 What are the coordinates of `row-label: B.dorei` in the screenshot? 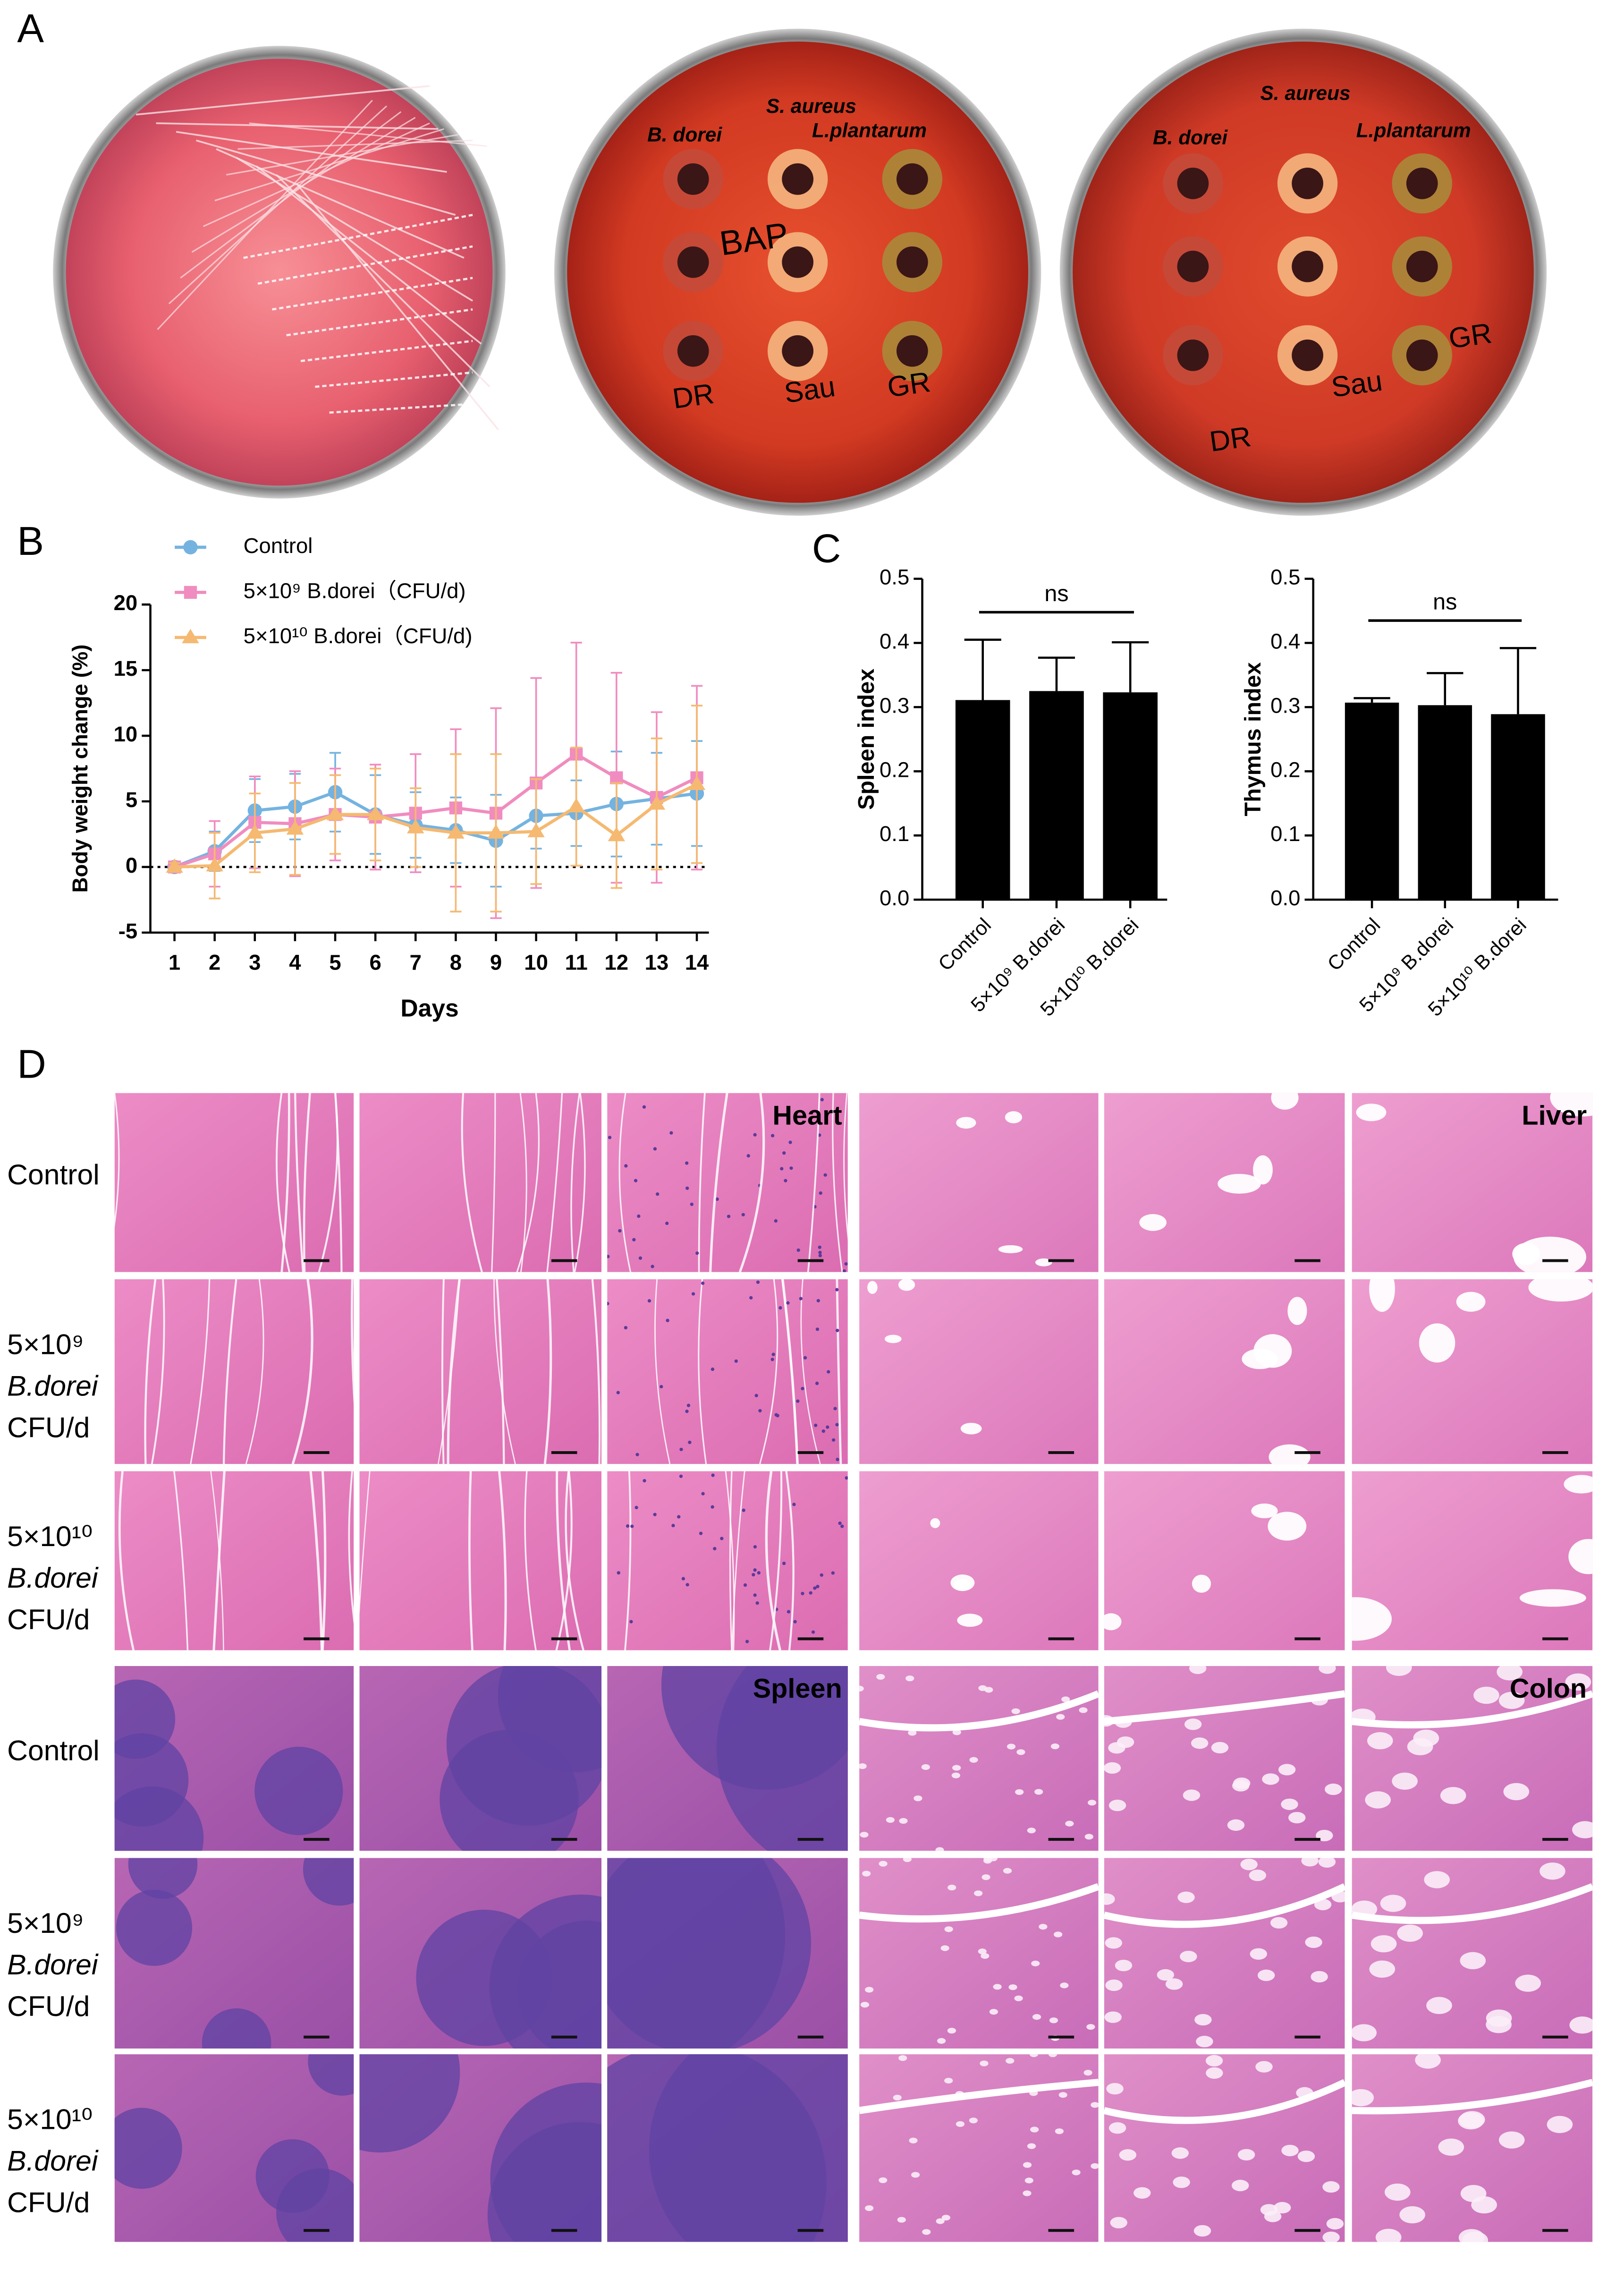 It's located at (53, 2161).